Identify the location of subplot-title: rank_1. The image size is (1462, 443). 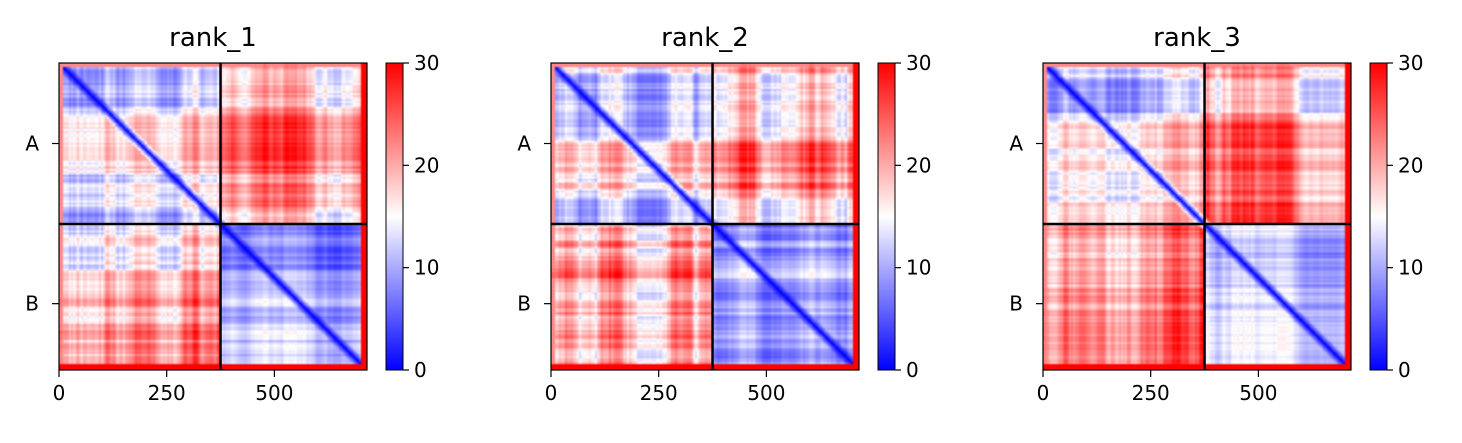
(213, 38).